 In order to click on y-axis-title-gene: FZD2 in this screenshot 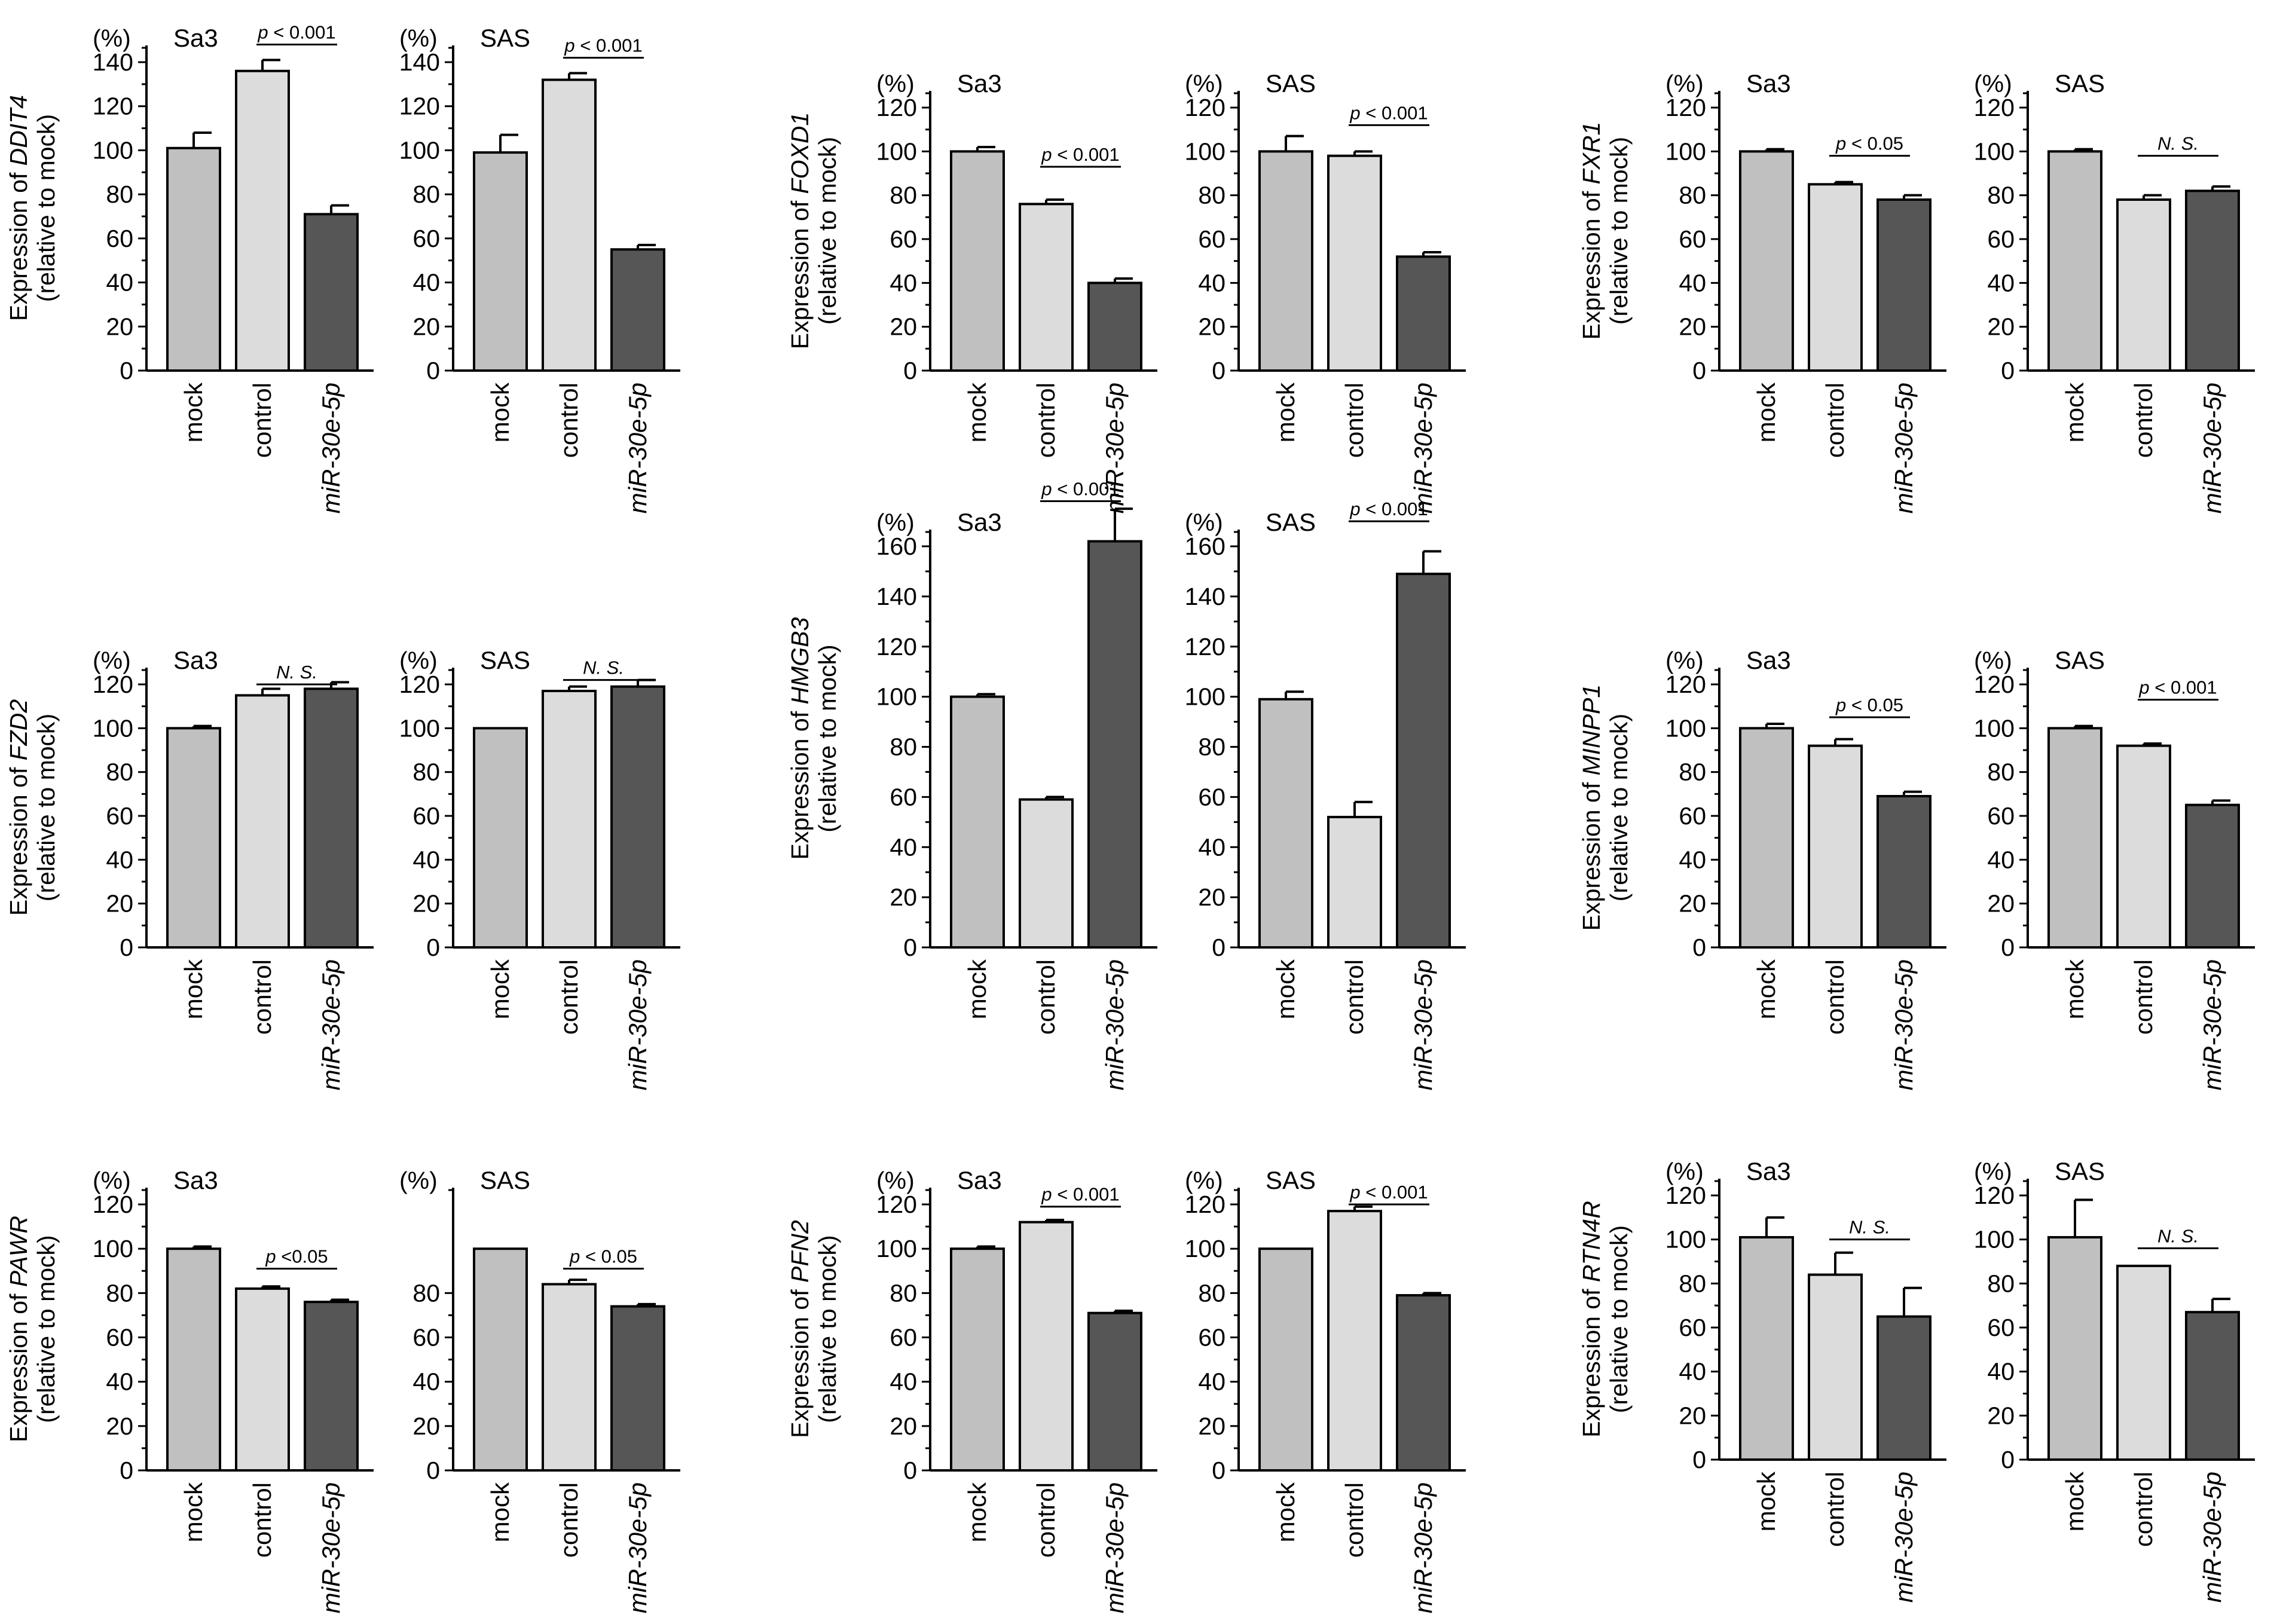, I will do `click(18, 730)`.